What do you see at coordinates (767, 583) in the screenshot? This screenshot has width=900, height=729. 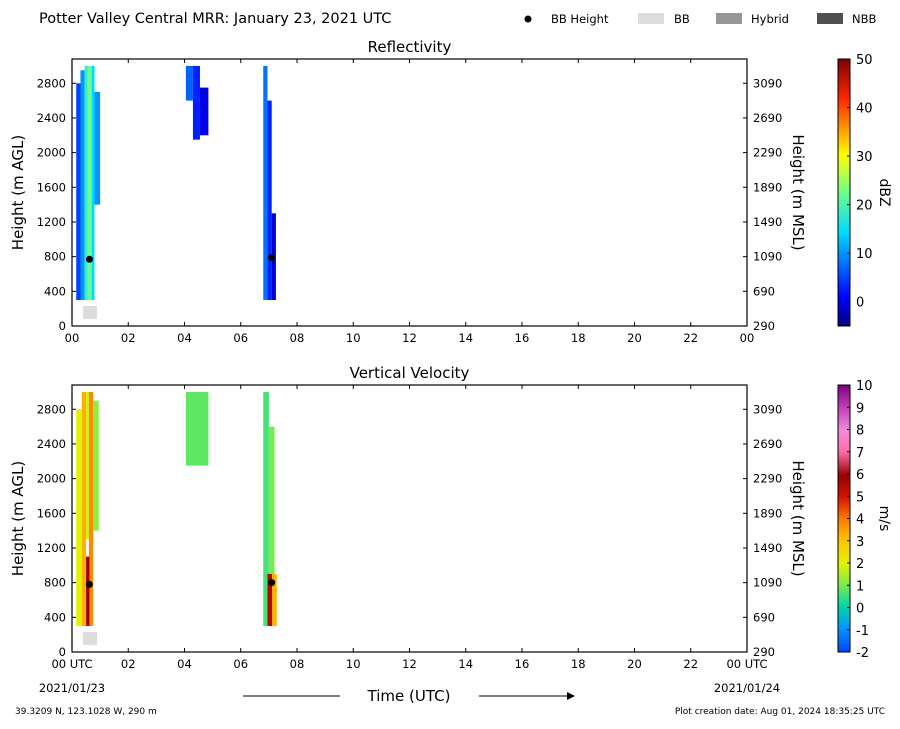 I see `y-right-tick-label: 1090` at bounding box center [767, 583].